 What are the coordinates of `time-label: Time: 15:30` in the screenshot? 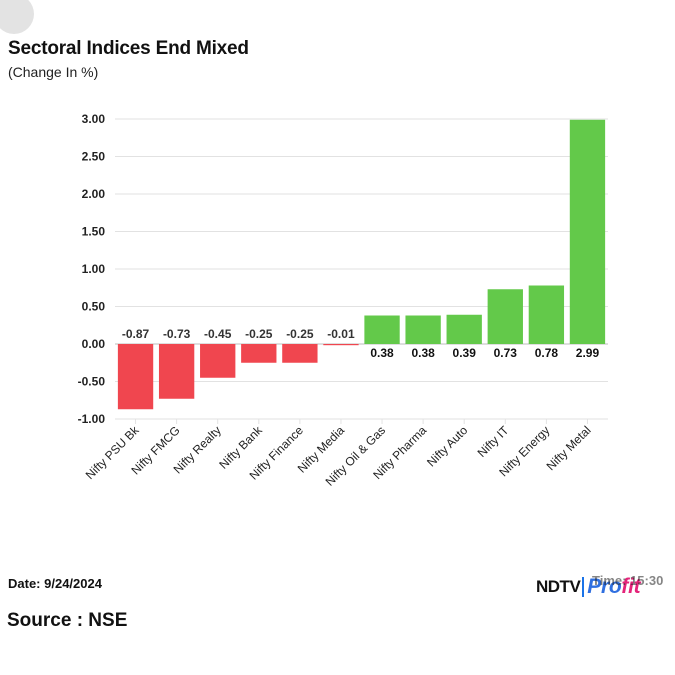 It's located at (628, 580).